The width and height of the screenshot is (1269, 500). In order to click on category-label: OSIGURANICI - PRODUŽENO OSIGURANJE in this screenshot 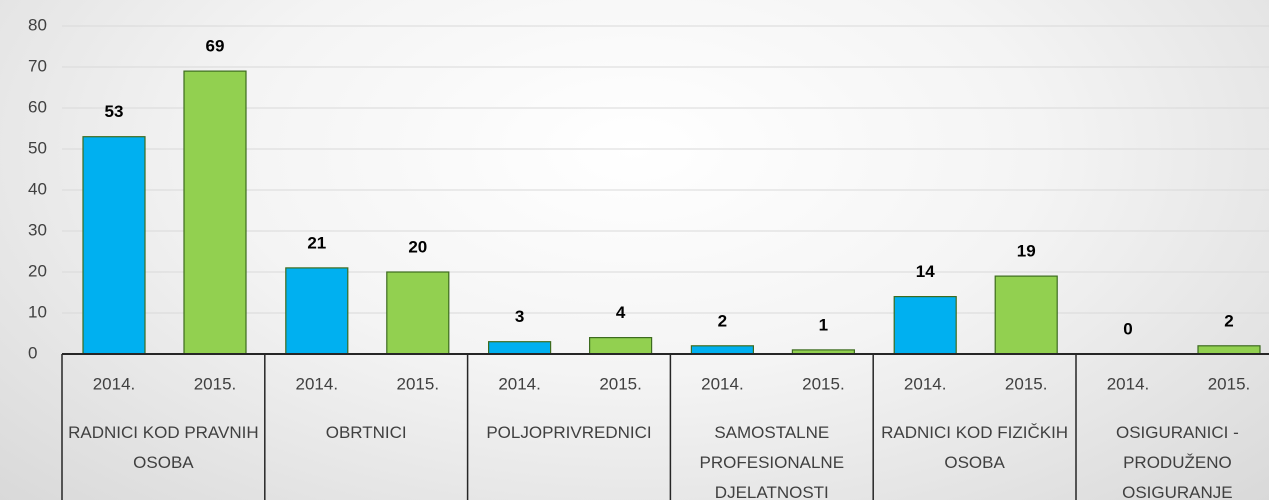, I will do `click(1177, 461)`.